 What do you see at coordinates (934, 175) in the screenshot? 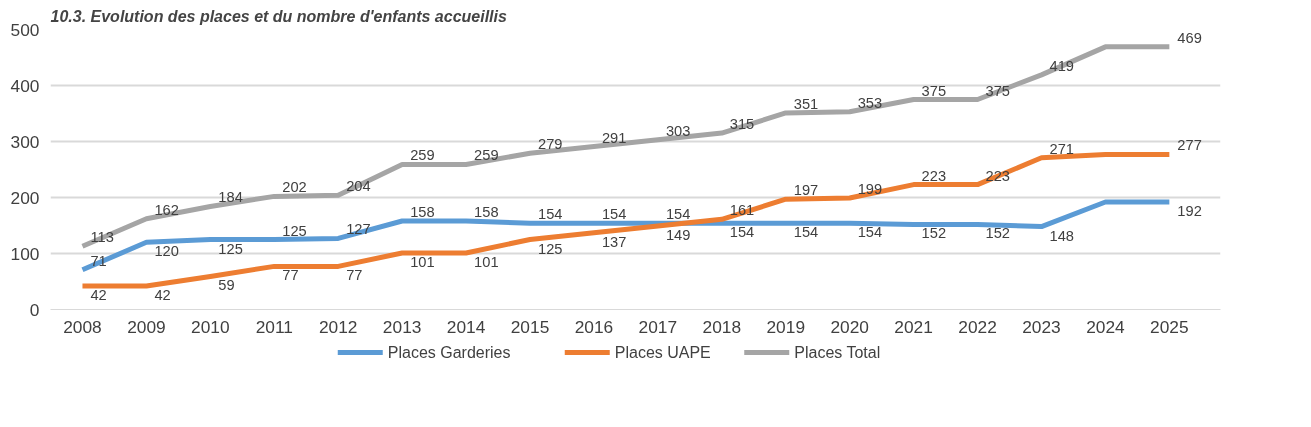
I see `data-label: 223` at bounding box center [934, 175].